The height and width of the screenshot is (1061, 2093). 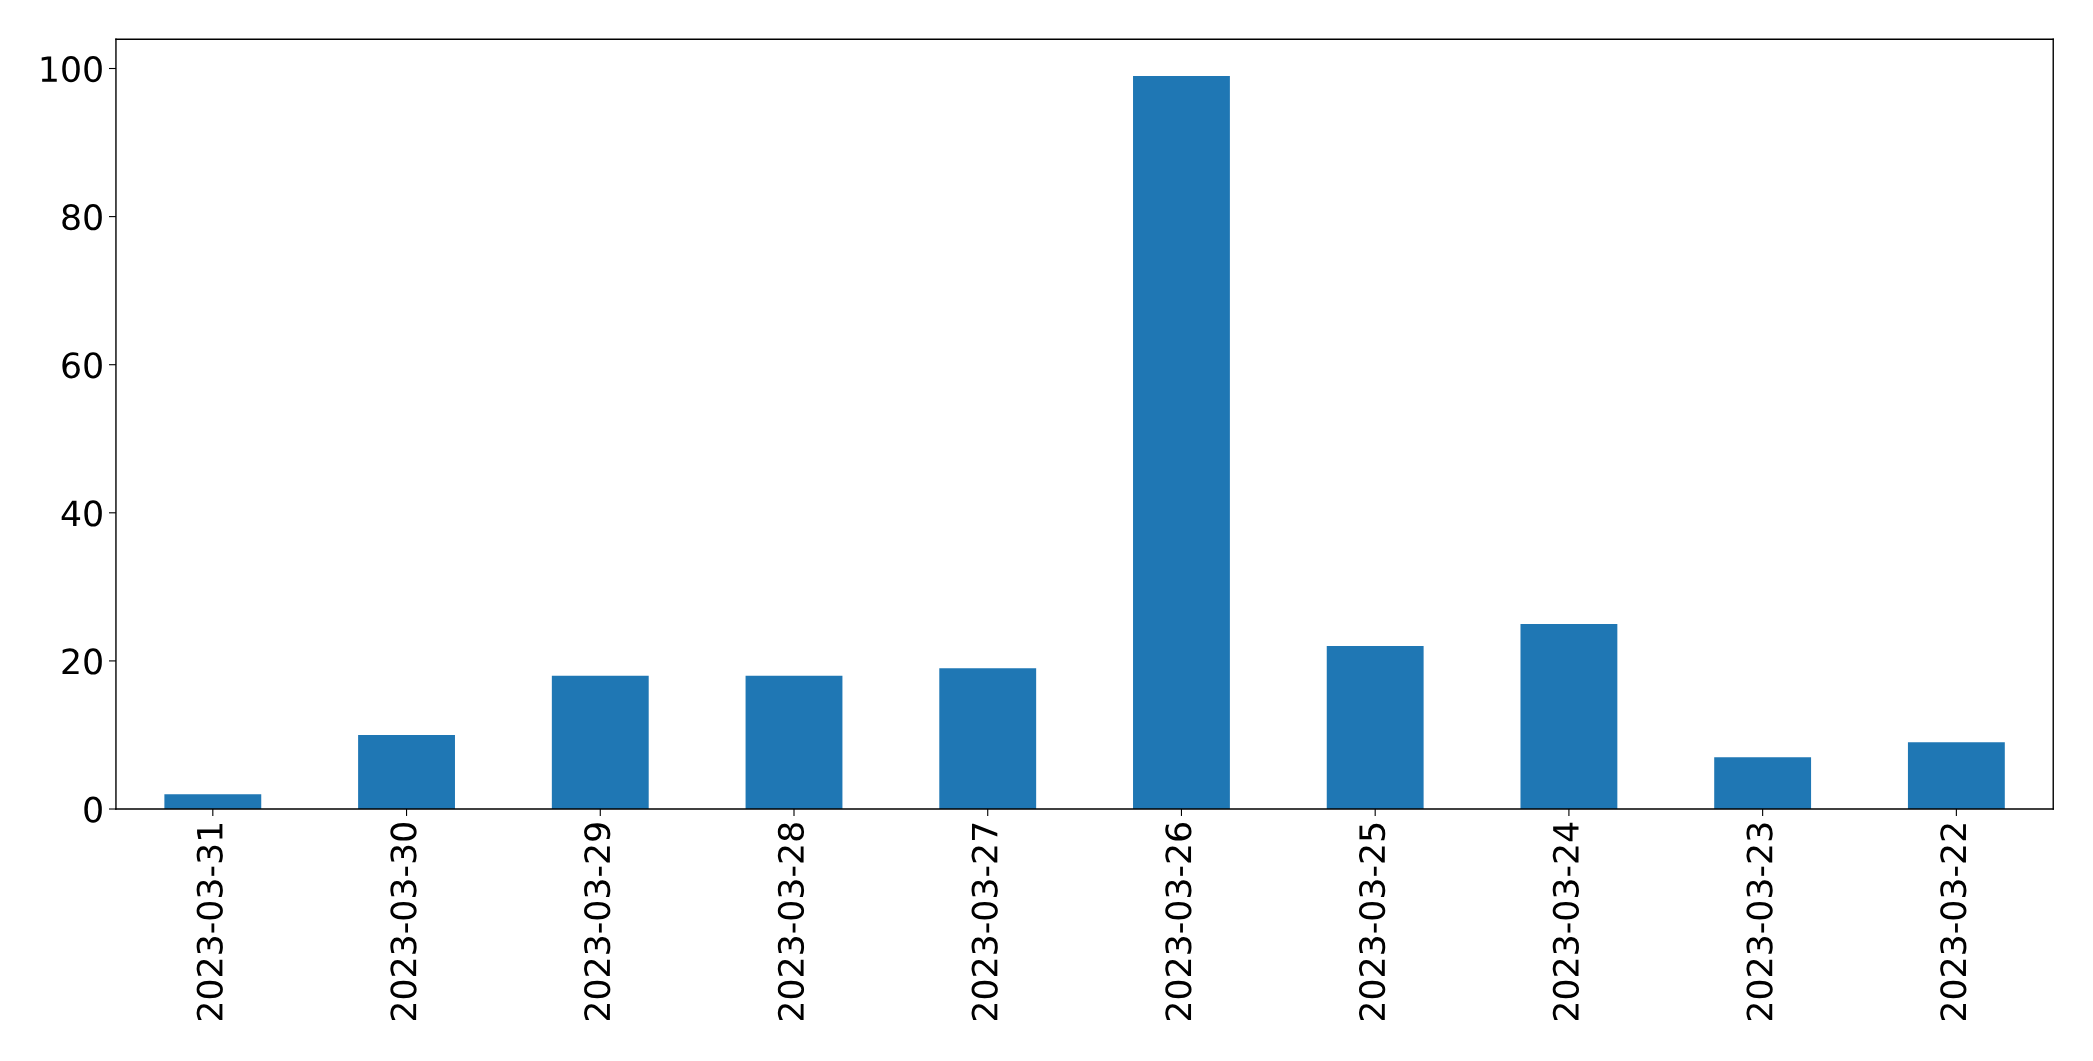 What do you see at coordinates (81, 513) in the screenshot?
I see `y-tick-label: 40` at bounding box center [81, 513].